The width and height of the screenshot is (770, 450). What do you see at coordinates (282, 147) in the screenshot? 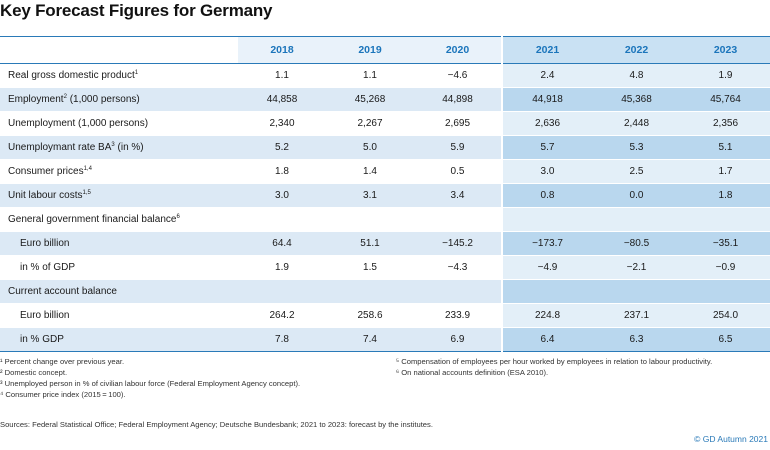
I see `value-cell: 5.2` at bounding box center [282, 147].